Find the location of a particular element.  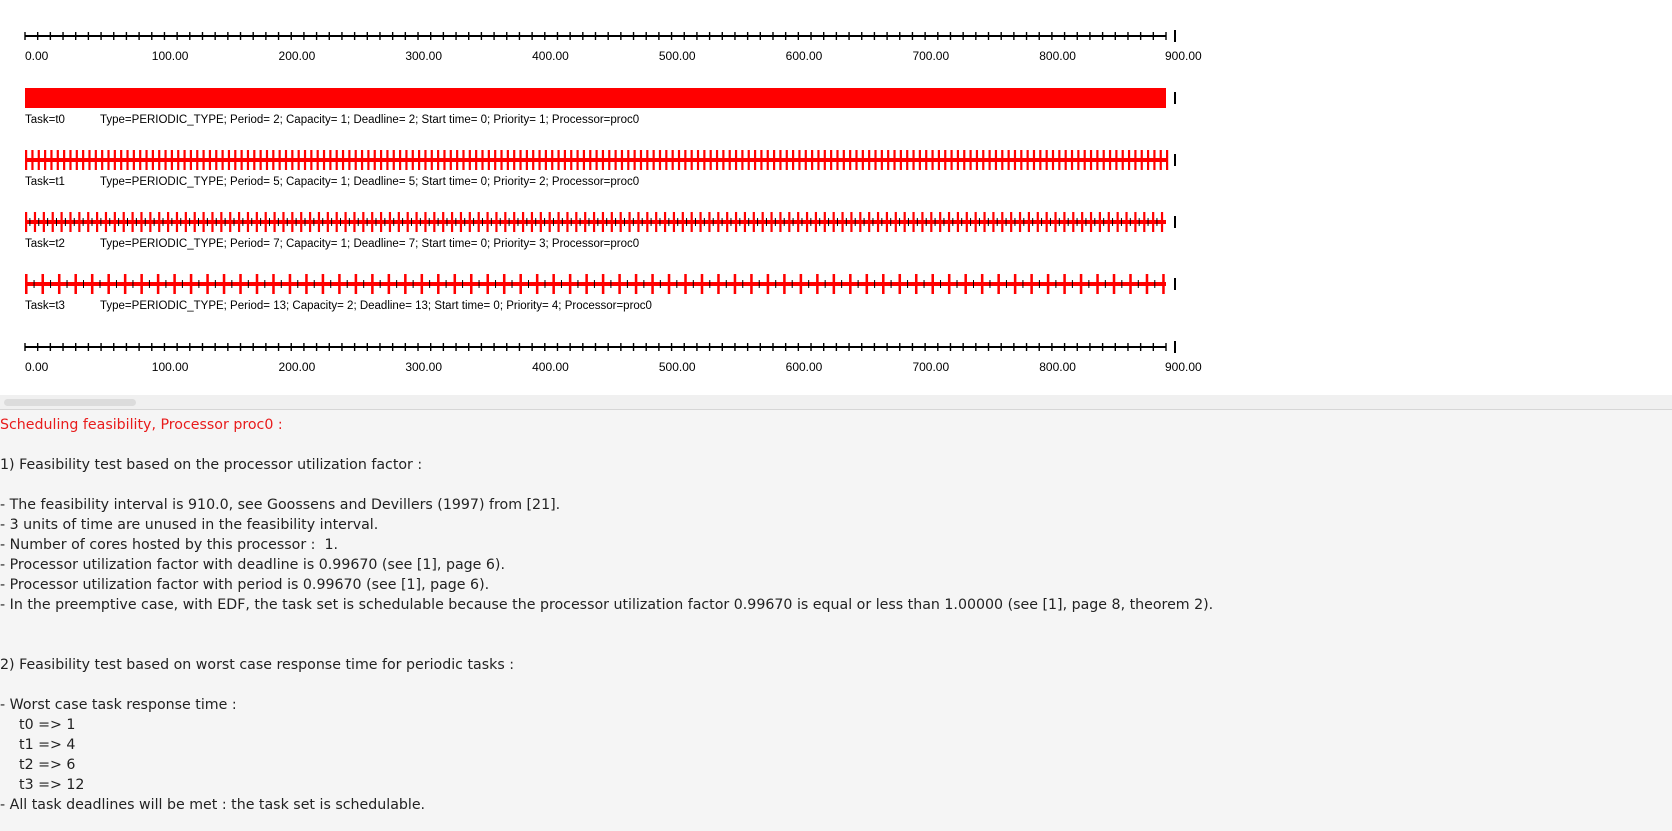

scrollbar-thumb is located at coordinates (70, 402).